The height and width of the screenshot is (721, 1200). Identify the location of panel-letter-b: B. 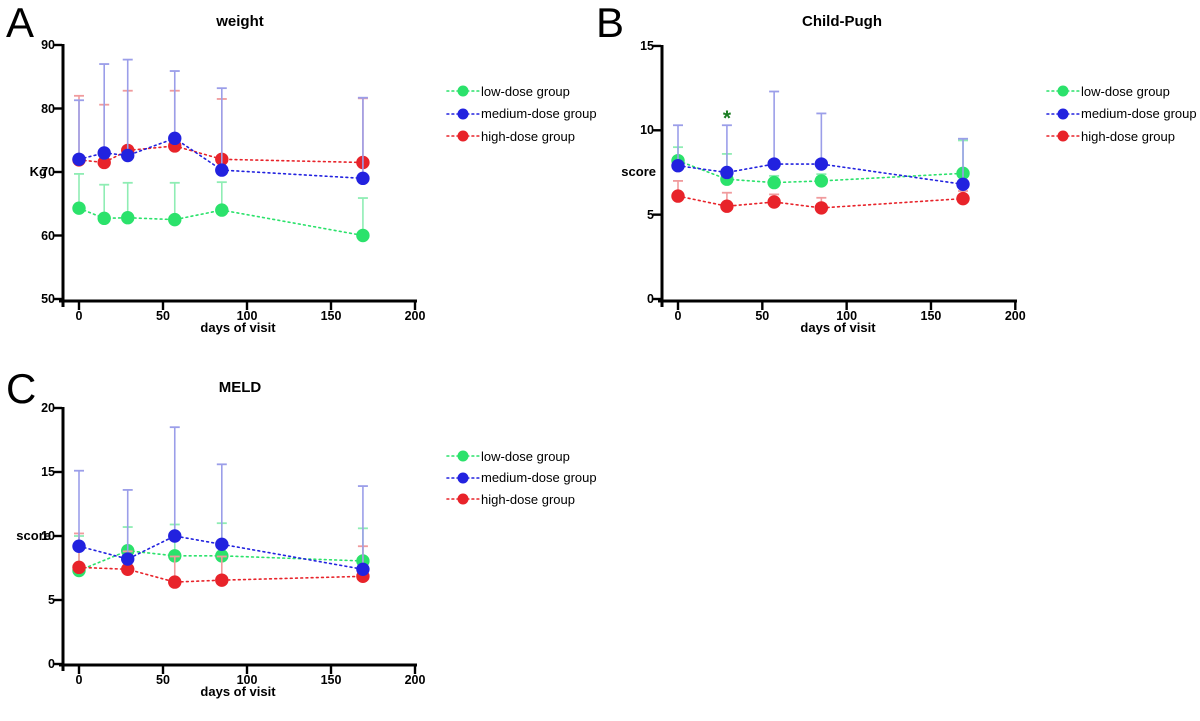
(610, 23).